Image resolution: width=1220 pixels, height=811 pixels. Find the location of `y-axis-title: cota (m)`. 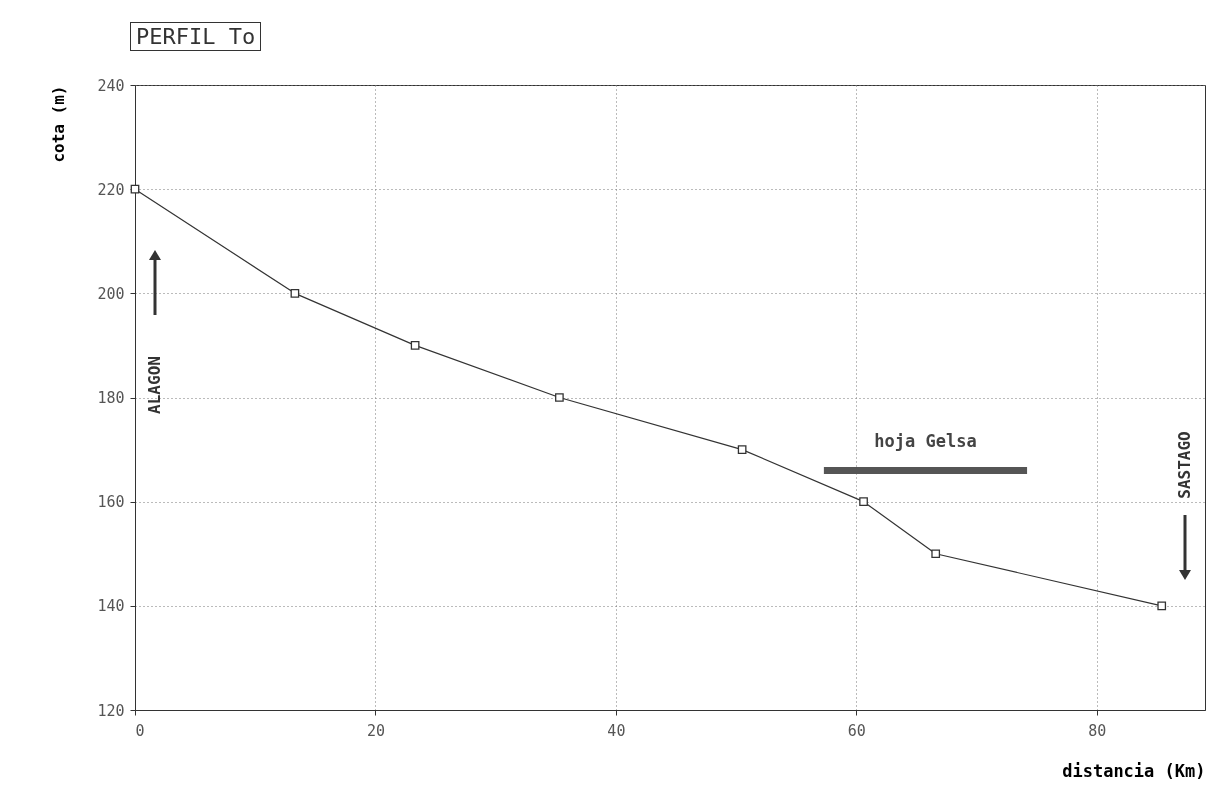

y-axis-title: cota (m) is located at coordinates (59, 124).